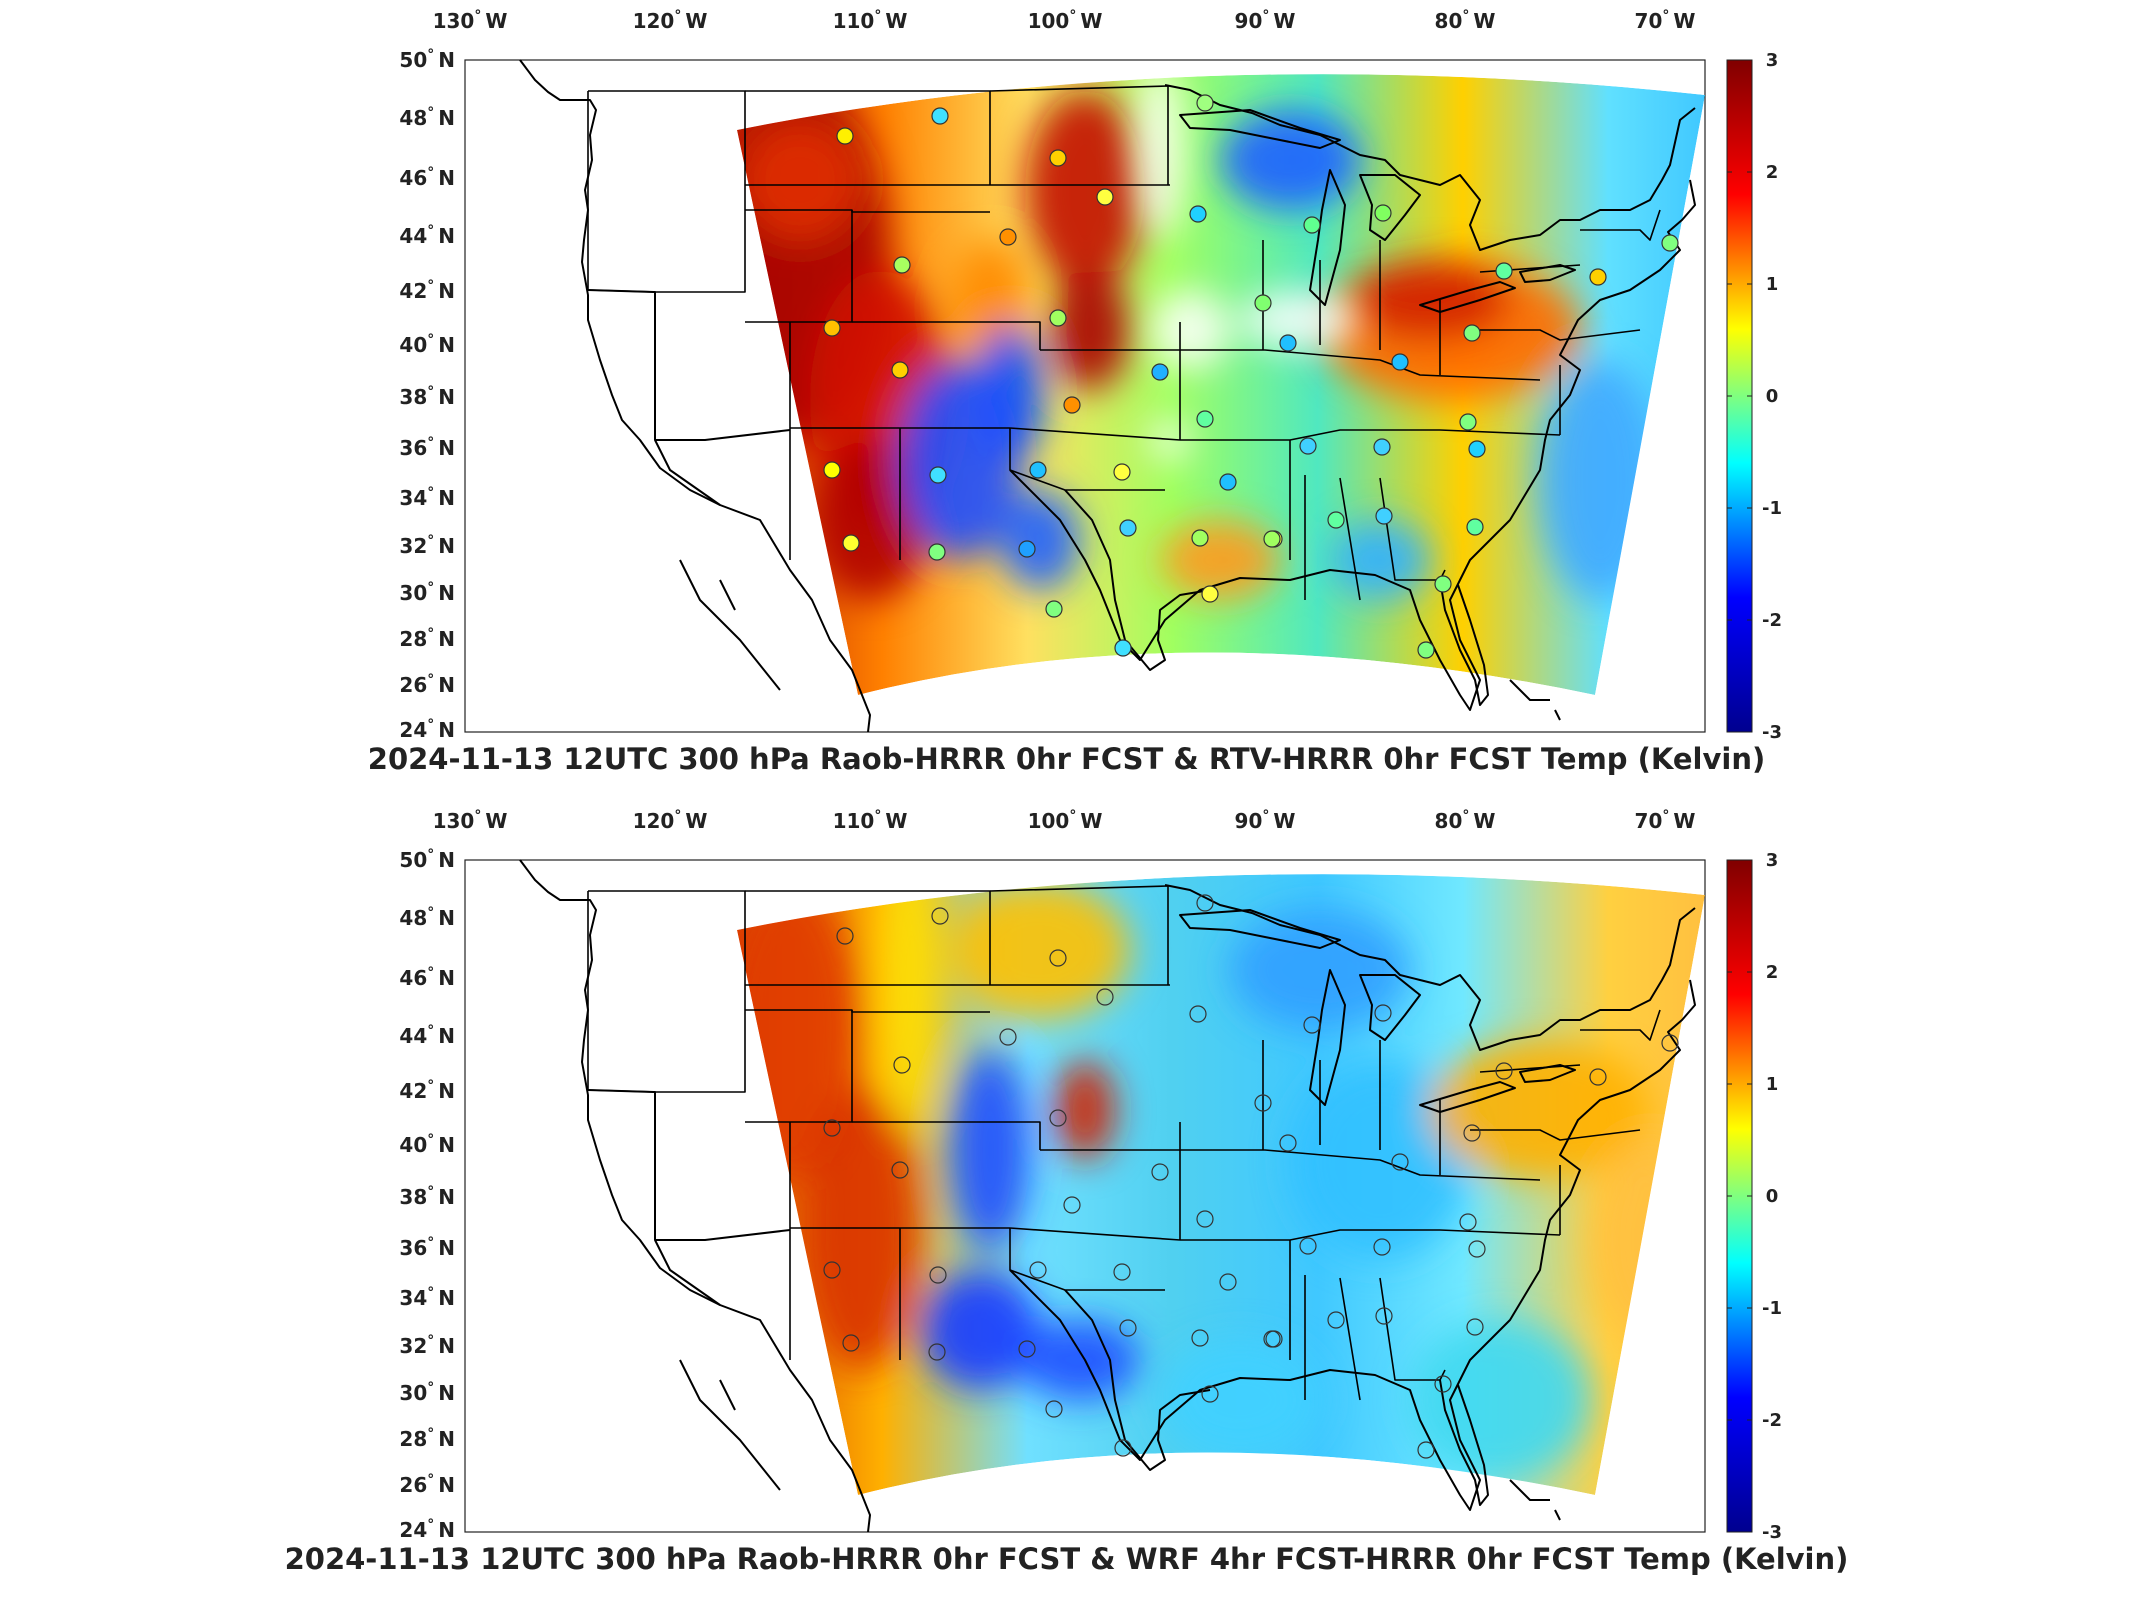 The width and height of the screenshot is (2133, 1600). Describe the element at coordinates (1772, 732) in the screenshot. I see `colorbar-tick-label: -3` at that location.